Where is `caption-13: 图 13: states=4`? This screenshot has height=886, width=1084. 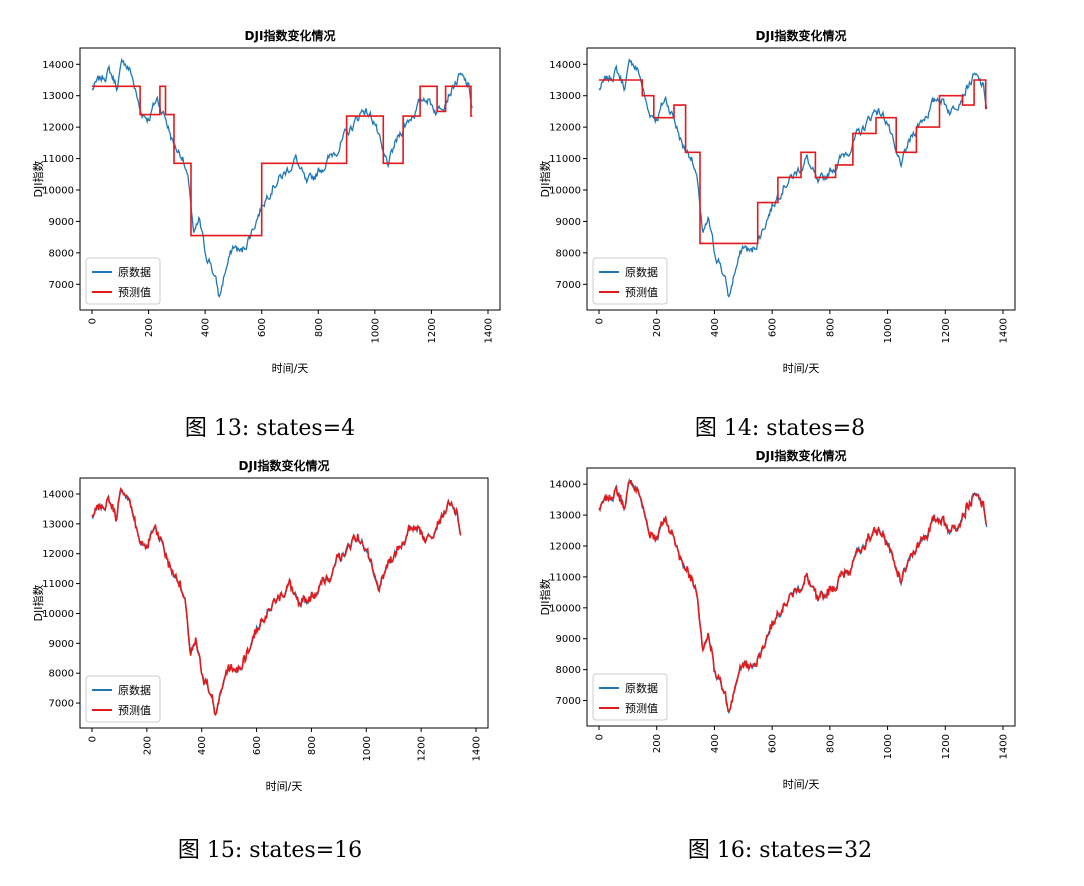 caption-13: 图 13: states=4 is located at coordinates (270, 426).